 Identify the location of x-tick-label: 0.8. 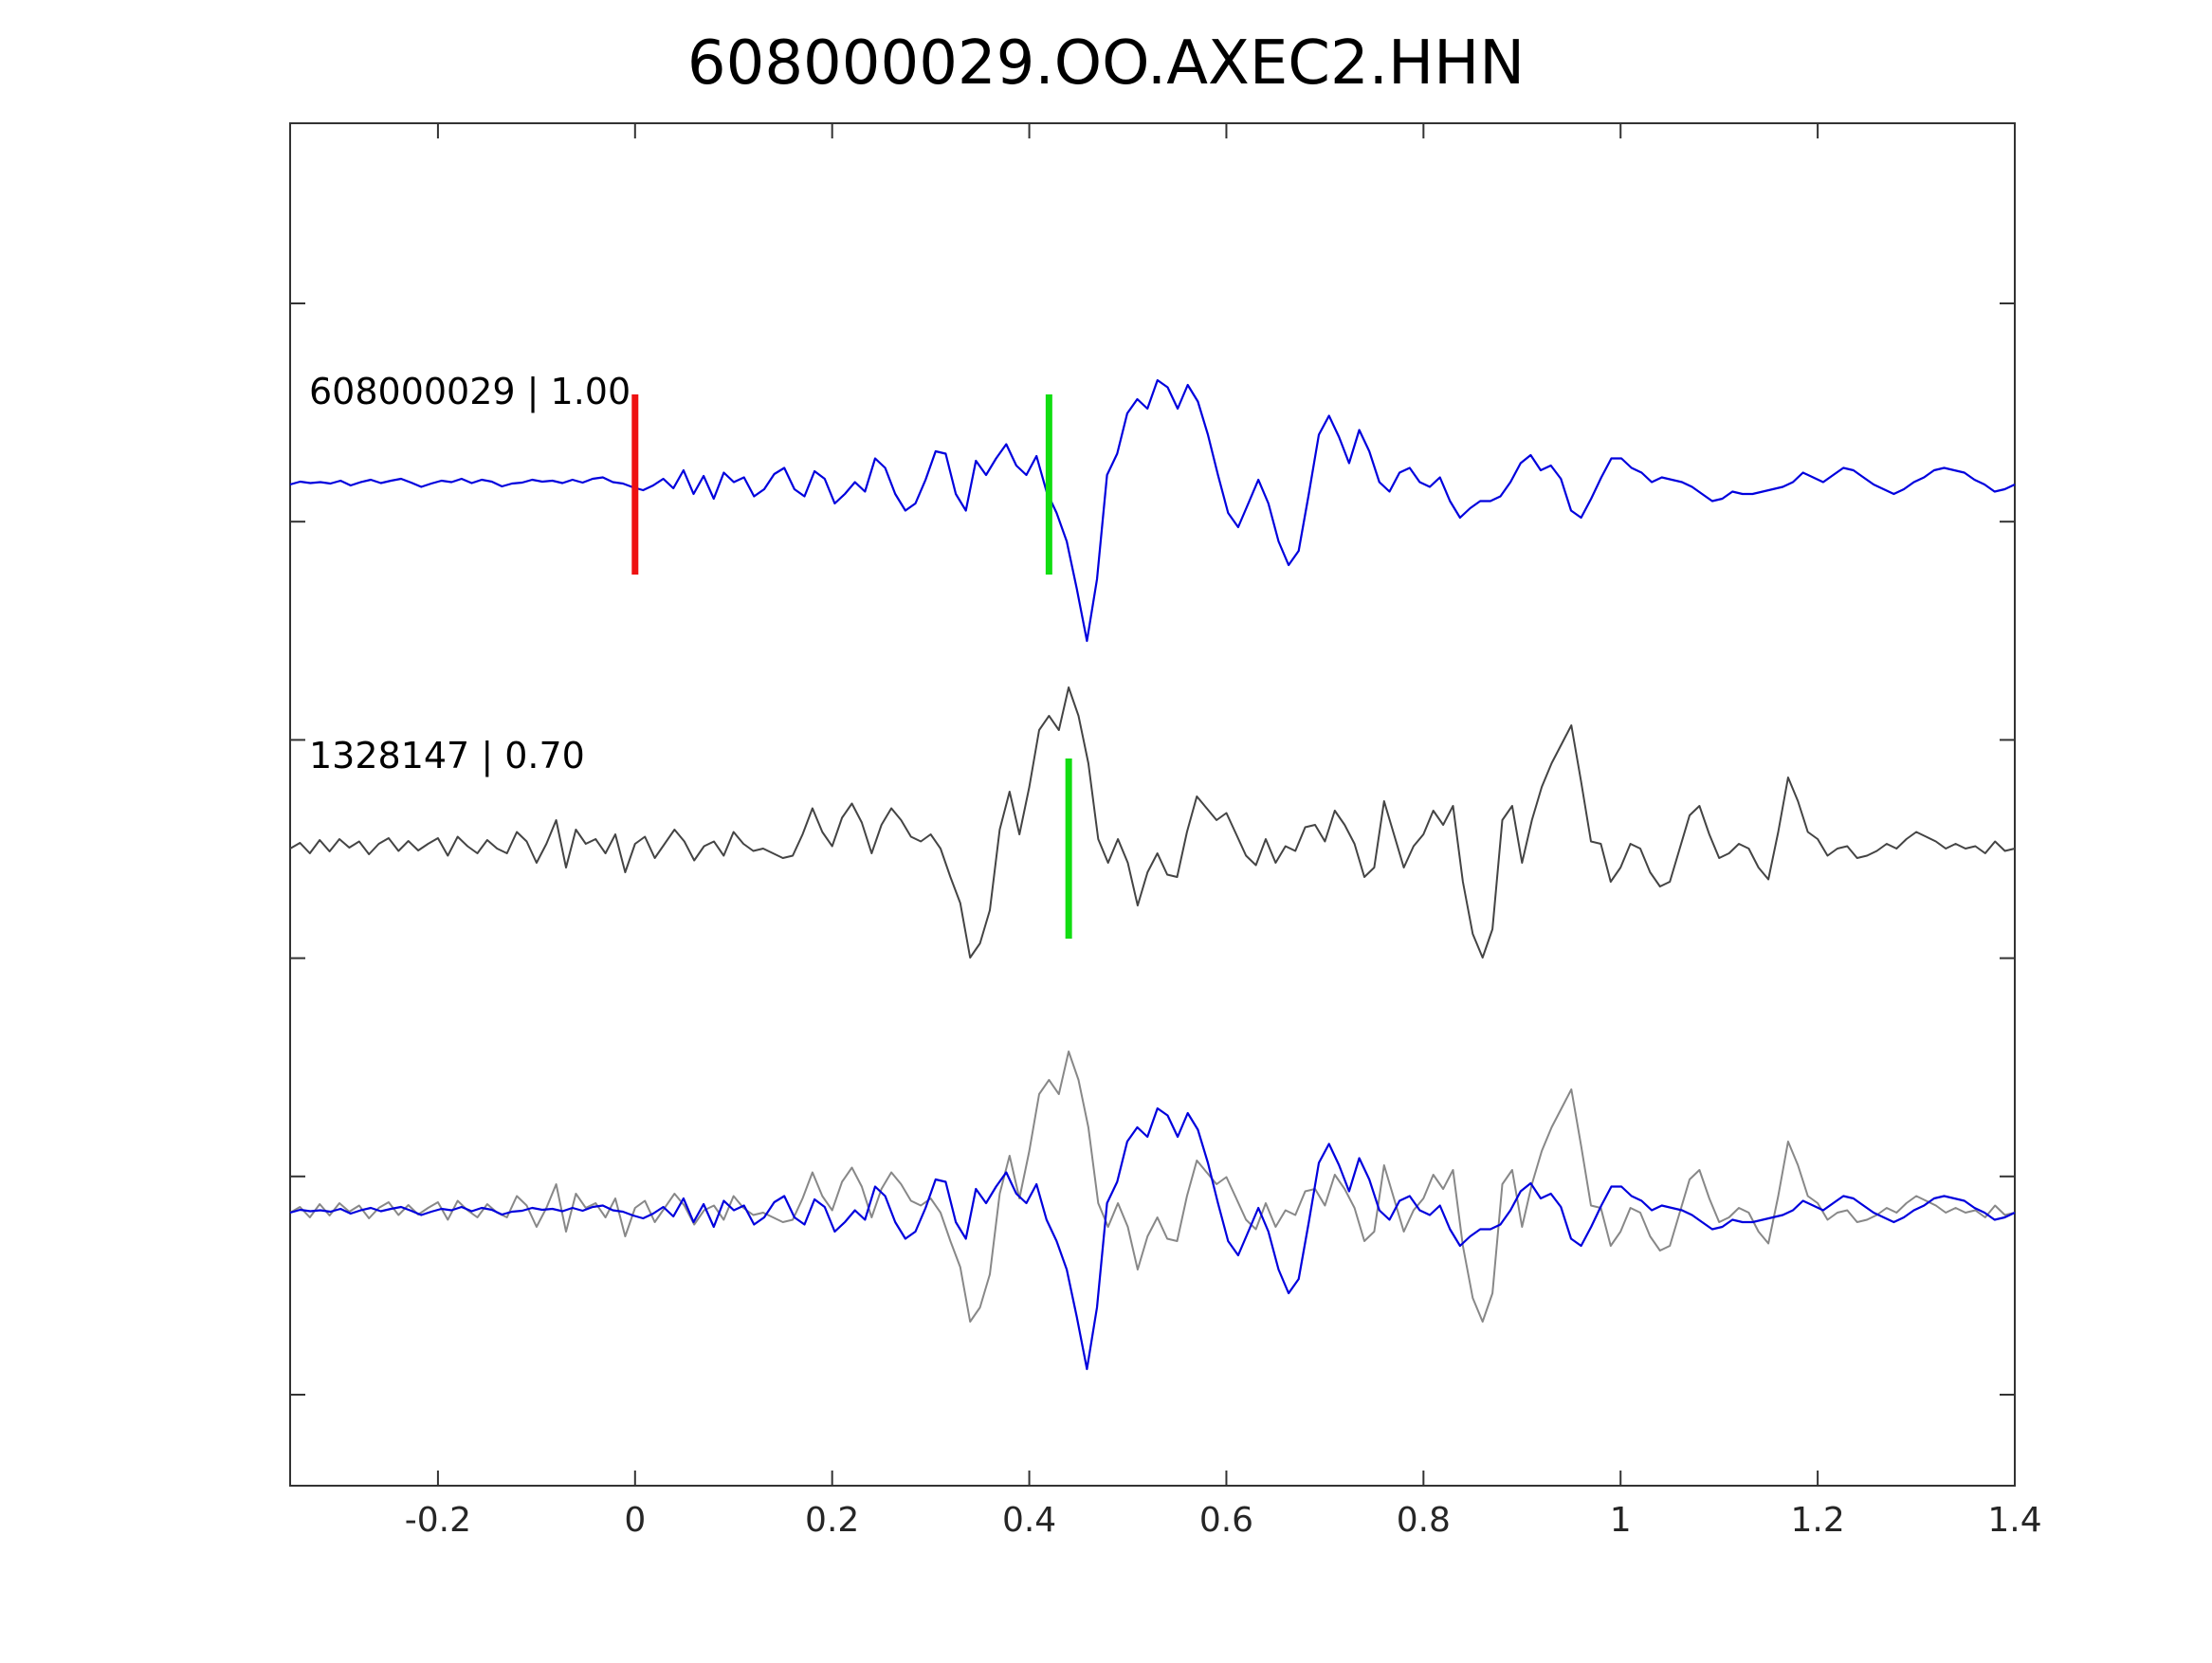
(1424, 1520).